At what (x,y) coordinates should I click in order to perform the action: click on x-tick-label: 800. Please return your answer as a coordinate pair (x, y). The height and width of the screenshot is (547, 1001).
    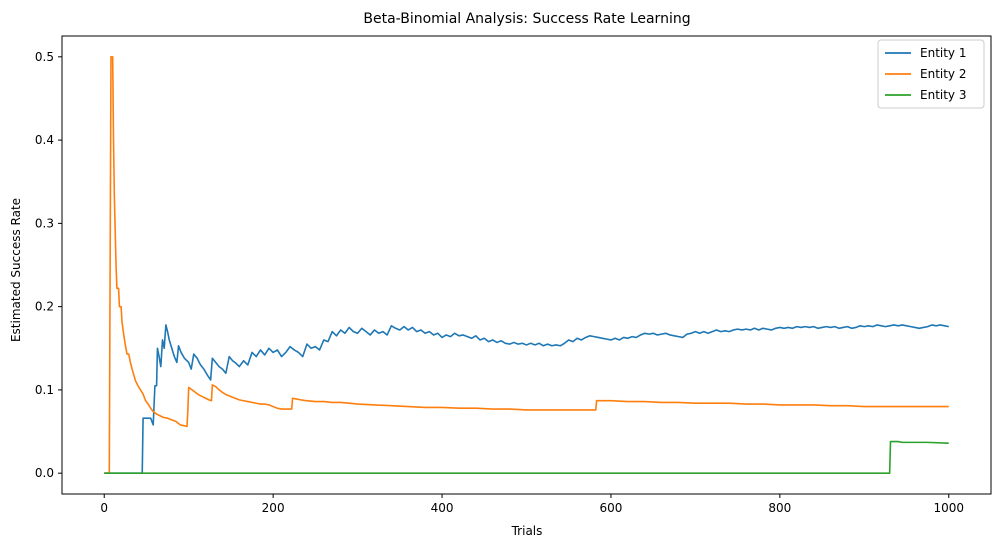
    Looking at the image, I should click on (779, 508).